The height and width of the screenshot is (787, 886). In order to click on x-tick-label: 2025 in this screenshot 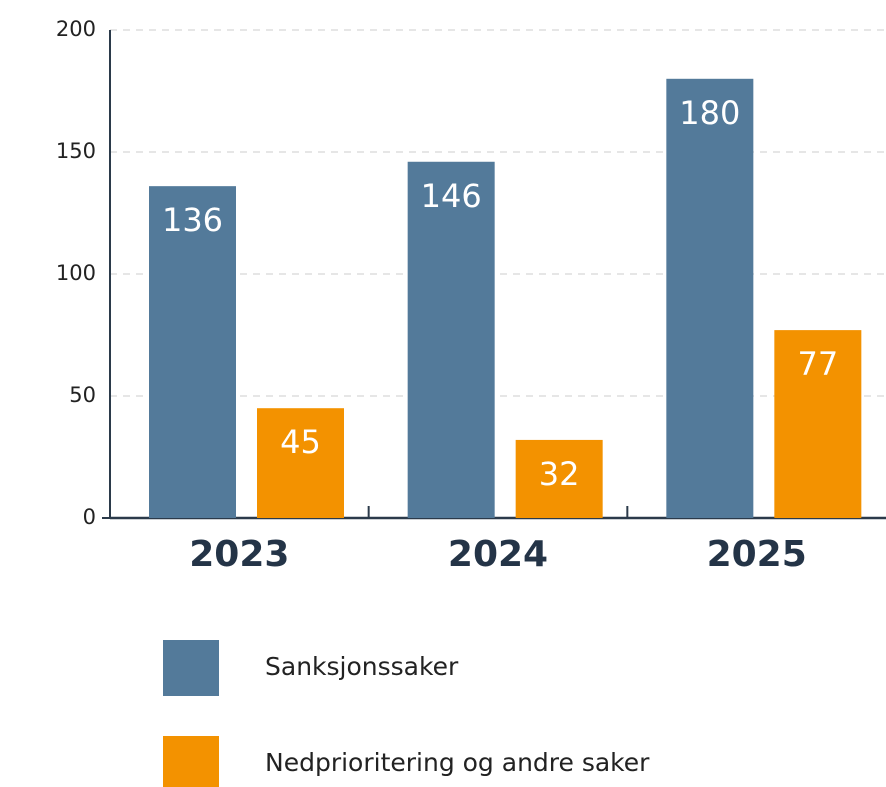, I will do `click(757, 554)`.